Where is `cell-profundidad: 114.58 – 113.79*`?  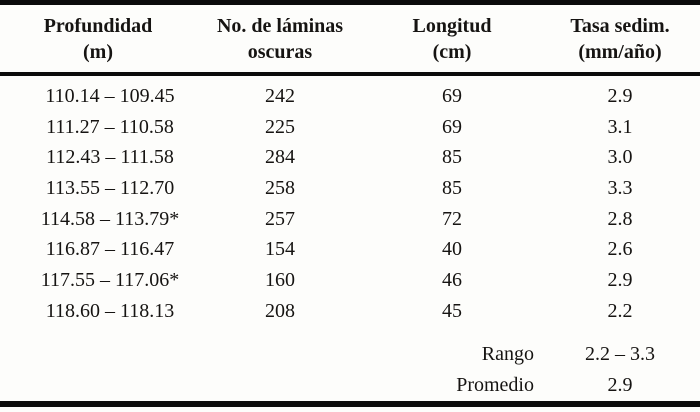 cell-profundidad: 114.58 – 113.79* is located at coordinates (110, 218).